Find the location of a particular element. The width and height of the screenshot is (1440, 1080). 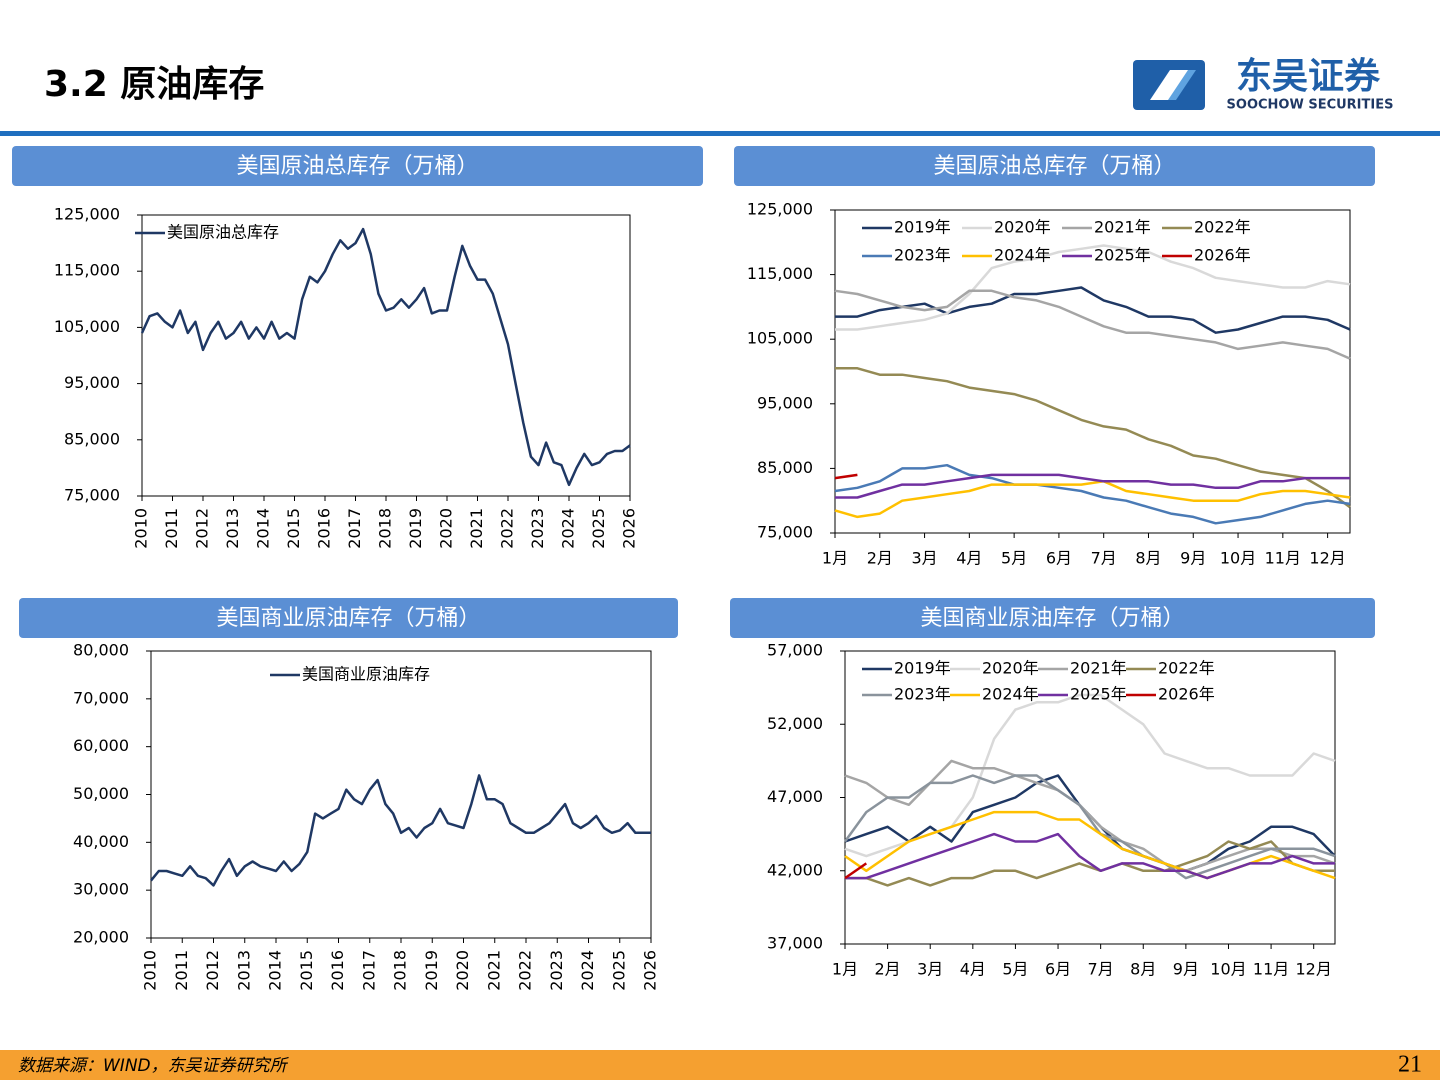

legend-label: 美国原油总库存 is located at coordinates (223, 232).